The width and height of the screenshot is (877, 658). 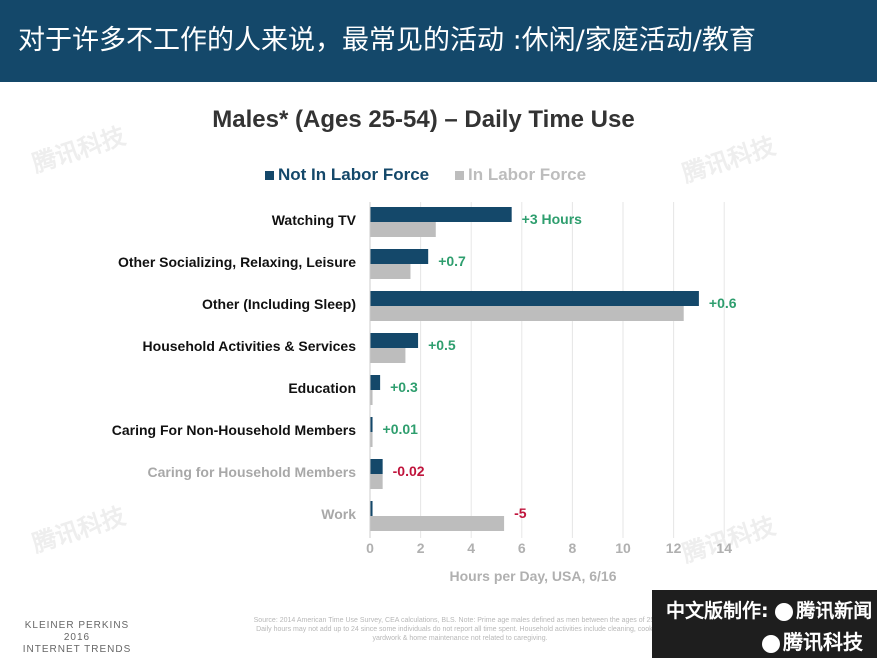 I want to click on difference-annotation: +3 Hours, so click(x=552, y=219).